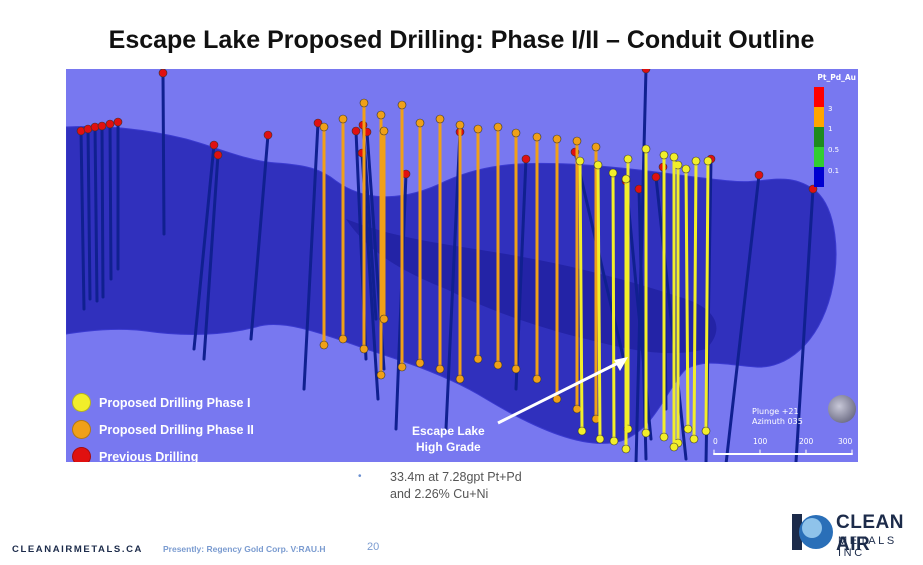 This screenshot has width=923, height=565. What do you see at coordinates (870, 533) in the screenshot?
I see `logo-word-clean-air: CLEAN AIR` at bounding box center [870, 533].